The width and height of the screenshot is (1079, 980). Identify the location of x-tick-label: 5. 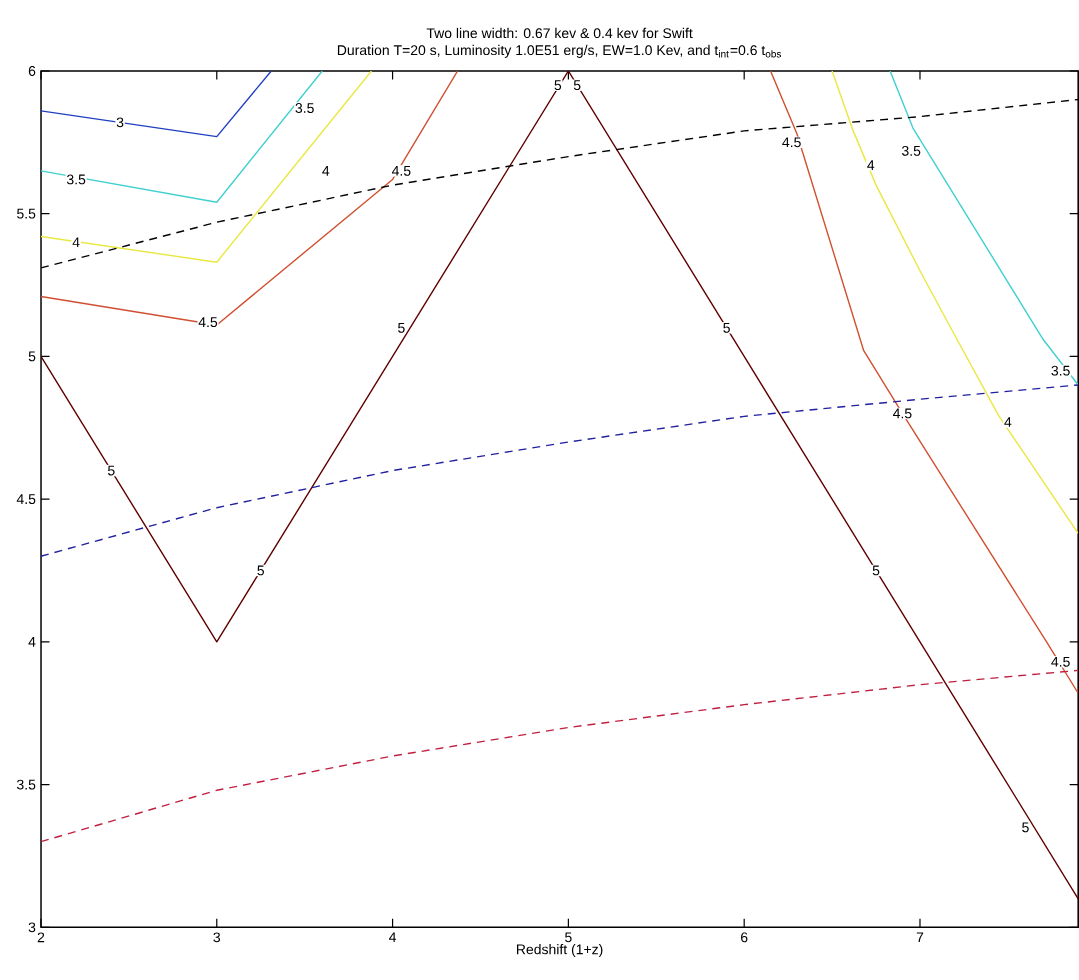
(568, 937).